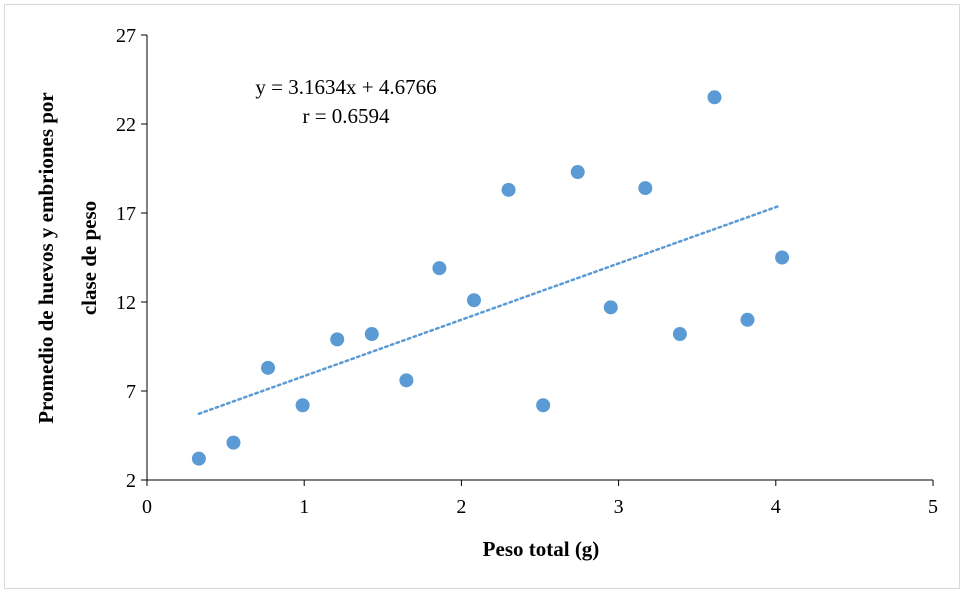 The image size is (966, 595). What do you see at coordinates (933, 507) in the screenshot?
I see `x-tick-label: 5` at bounding box center [933, 507].